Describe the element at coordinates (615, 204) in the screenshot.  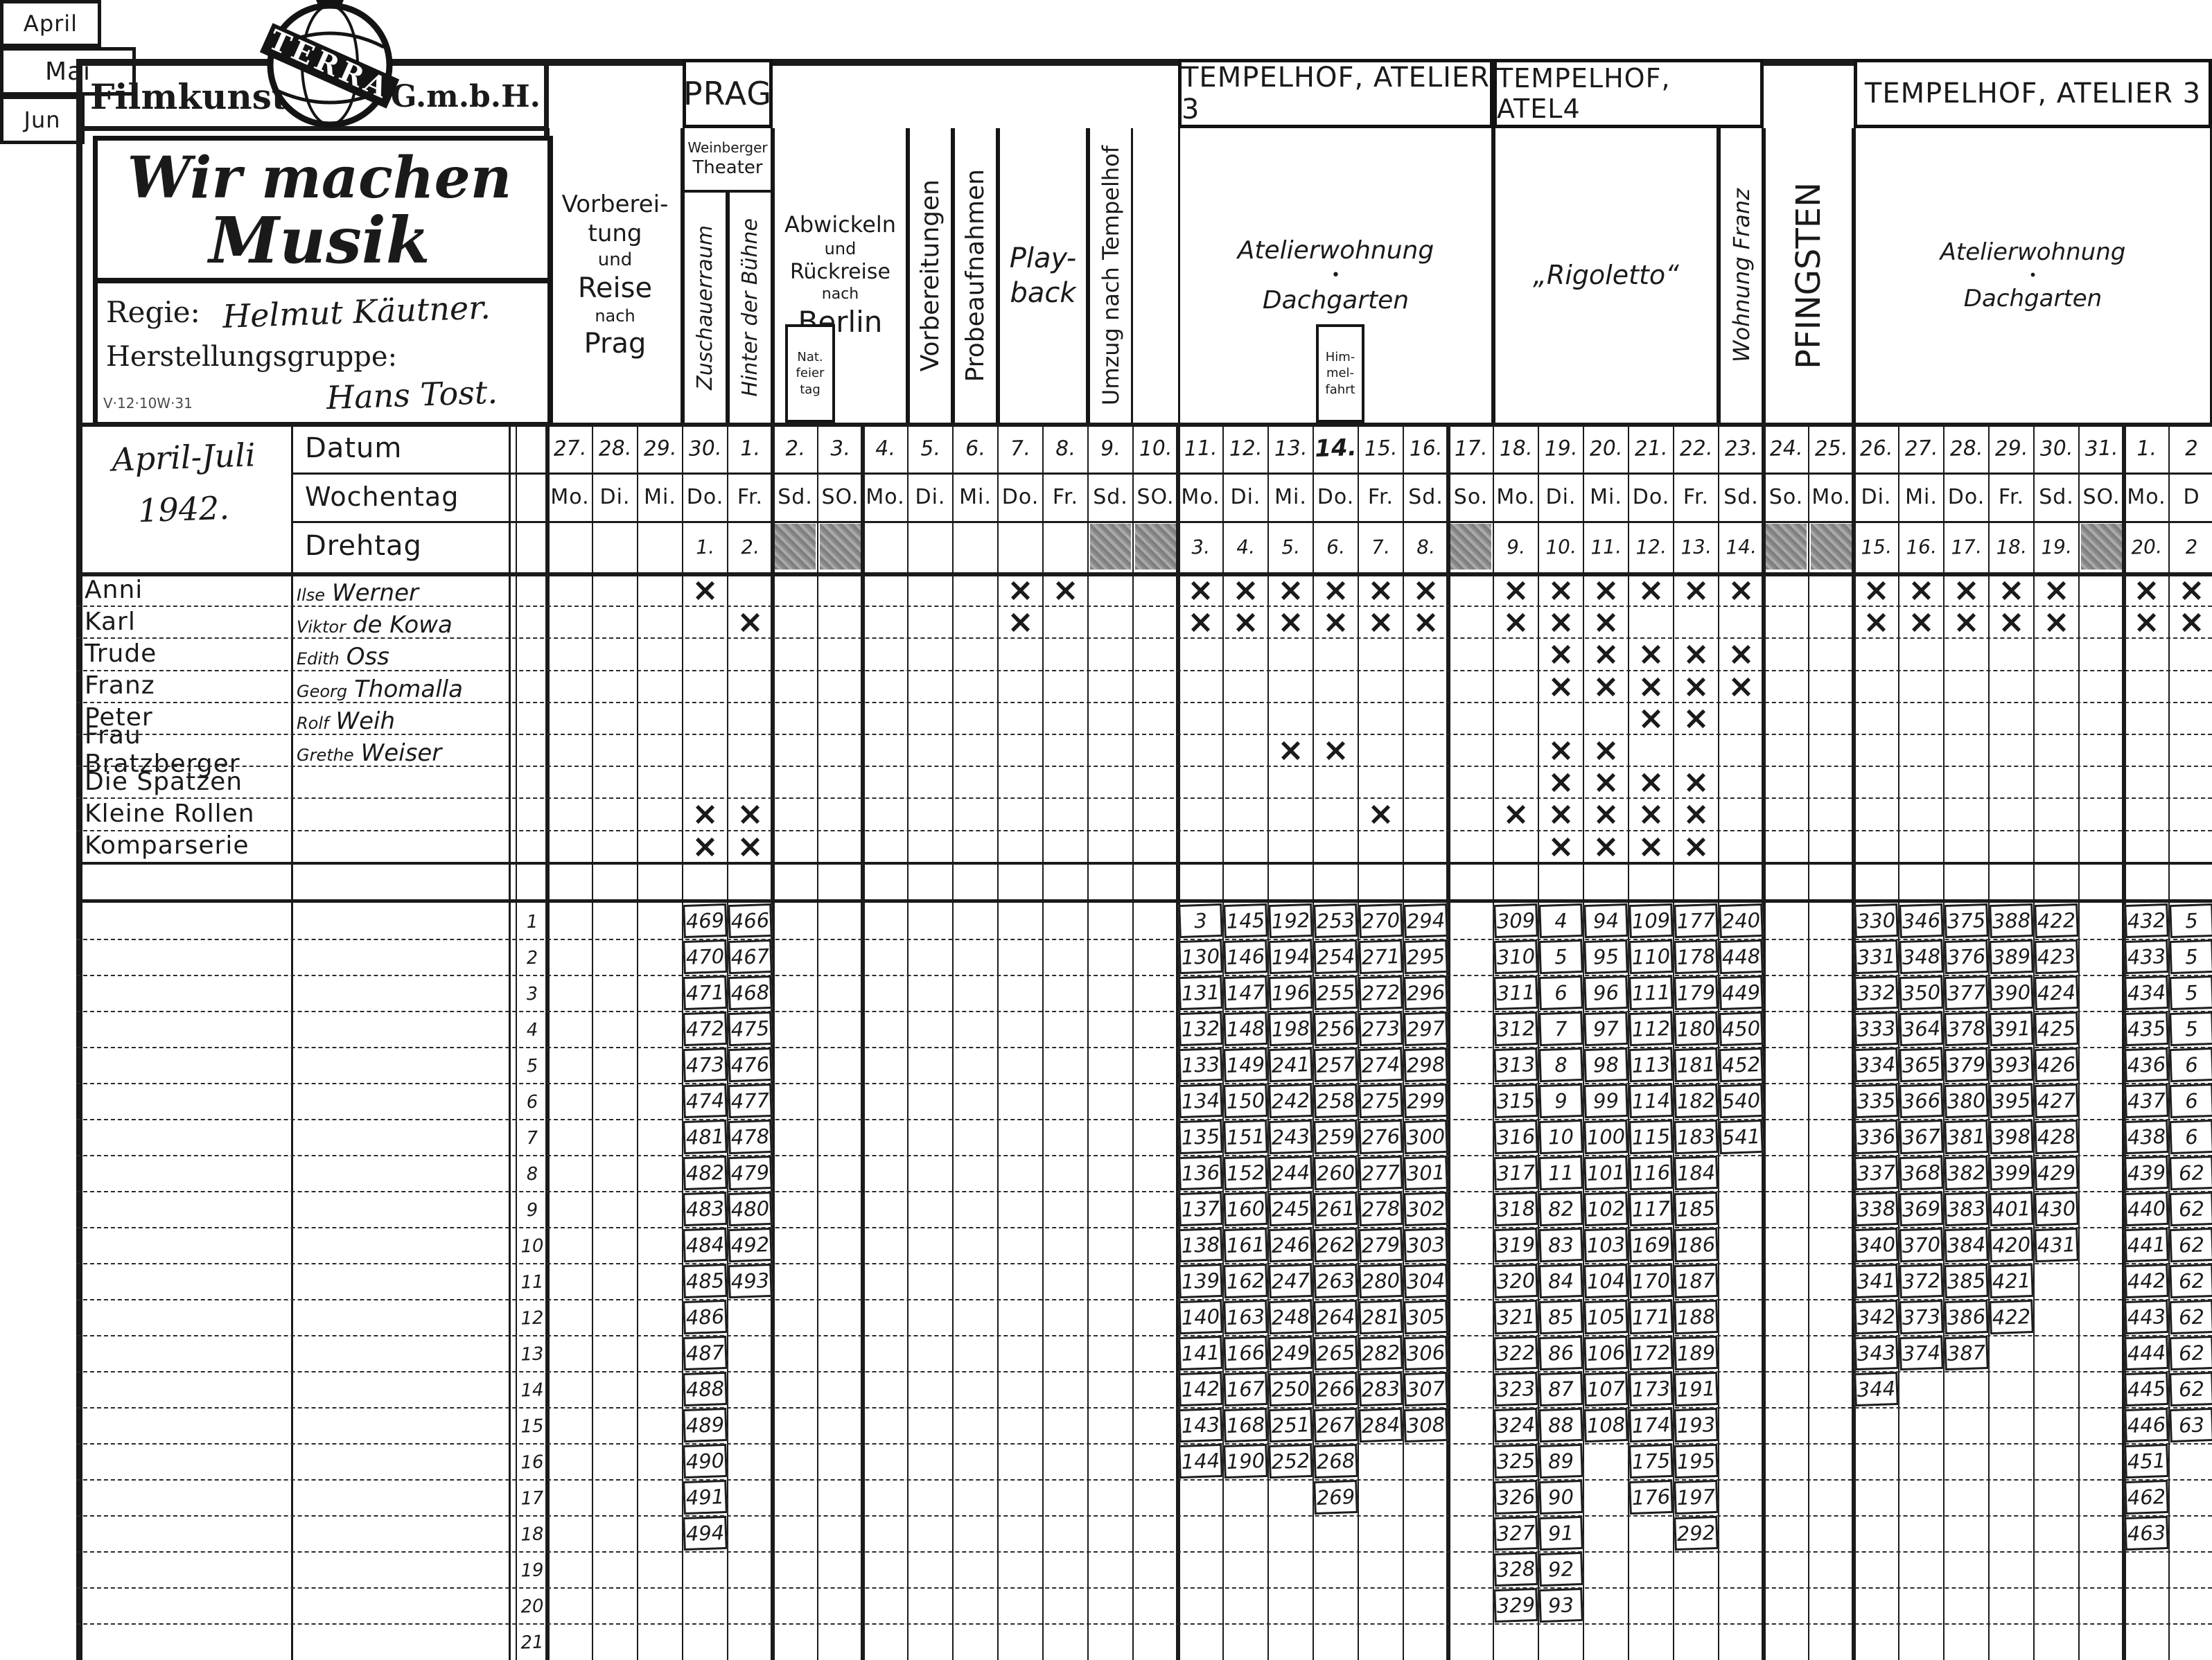
I see `vorbereitung-reise-prag-line-0: Vorberei-` at that location.